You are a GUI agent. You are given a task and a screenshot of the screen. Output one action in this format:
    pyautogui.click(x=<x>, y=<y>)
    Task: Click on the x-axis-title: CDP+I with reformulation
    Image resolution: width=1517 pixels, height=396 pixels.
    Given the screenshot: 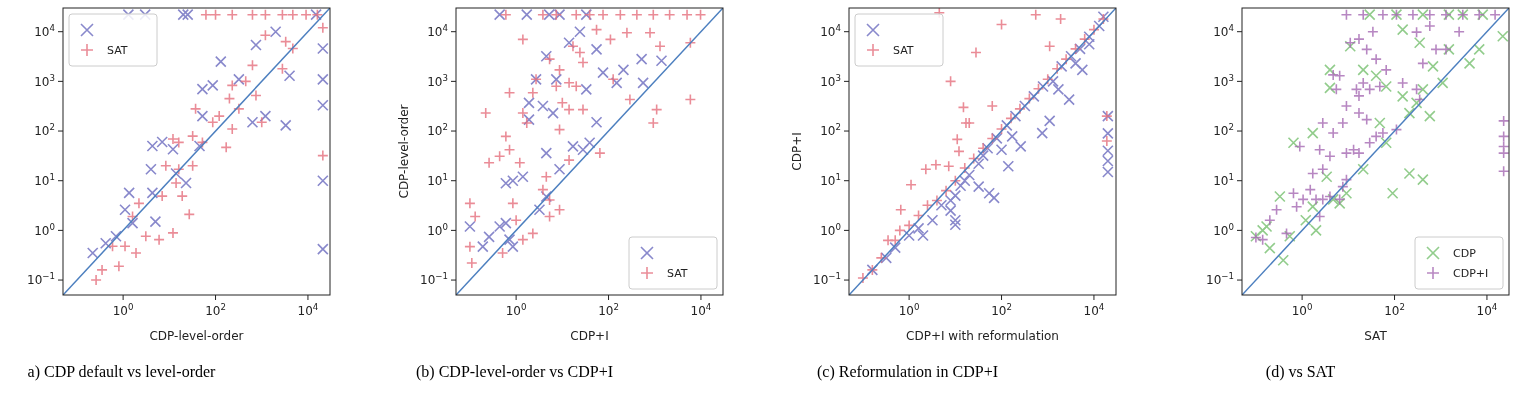 What is the action you would take?
    pyautogui.click(x=982, y=336)
    